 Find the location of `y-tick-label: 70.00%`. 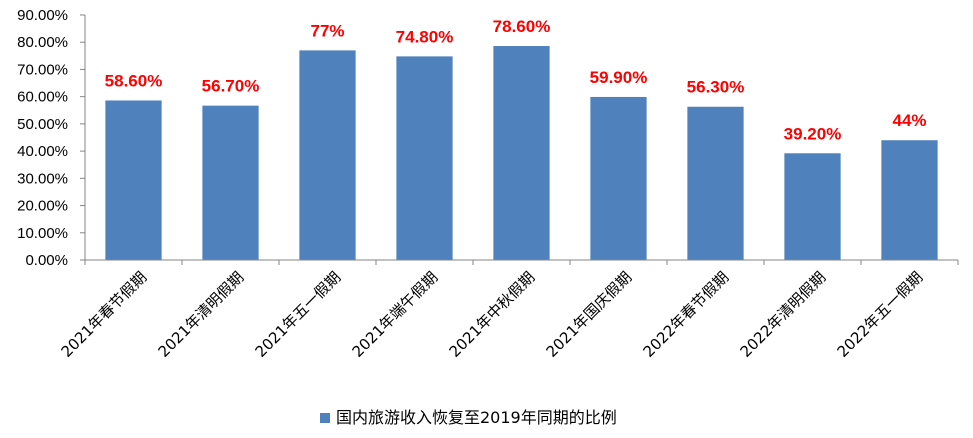

y-tick-label: 70.00% is located at coordinates (42, 69).